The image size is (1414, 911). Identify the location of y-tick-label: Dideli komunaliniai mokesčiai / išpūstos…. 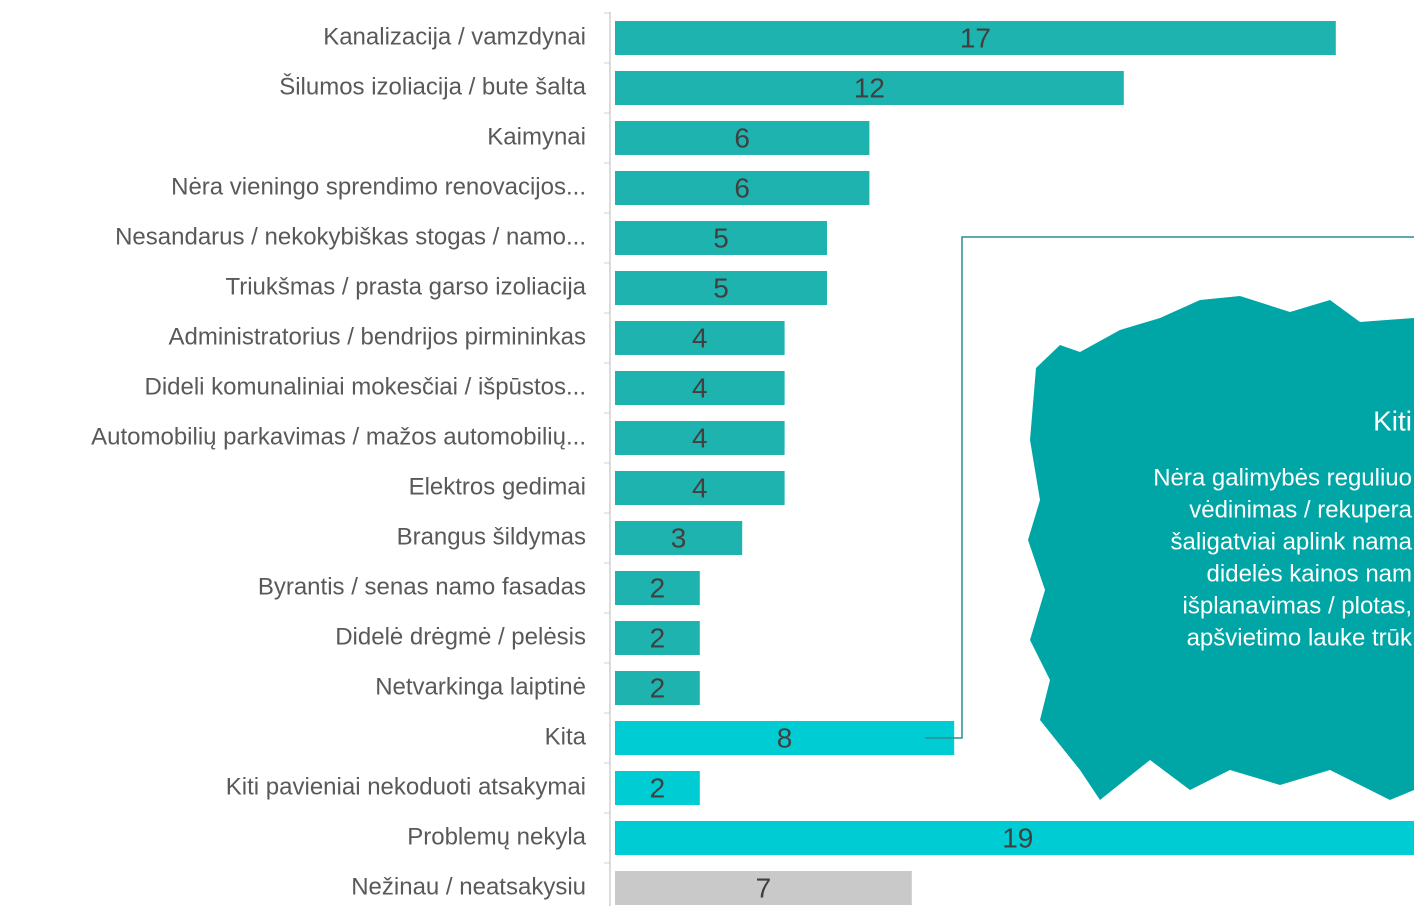
(365, 386).